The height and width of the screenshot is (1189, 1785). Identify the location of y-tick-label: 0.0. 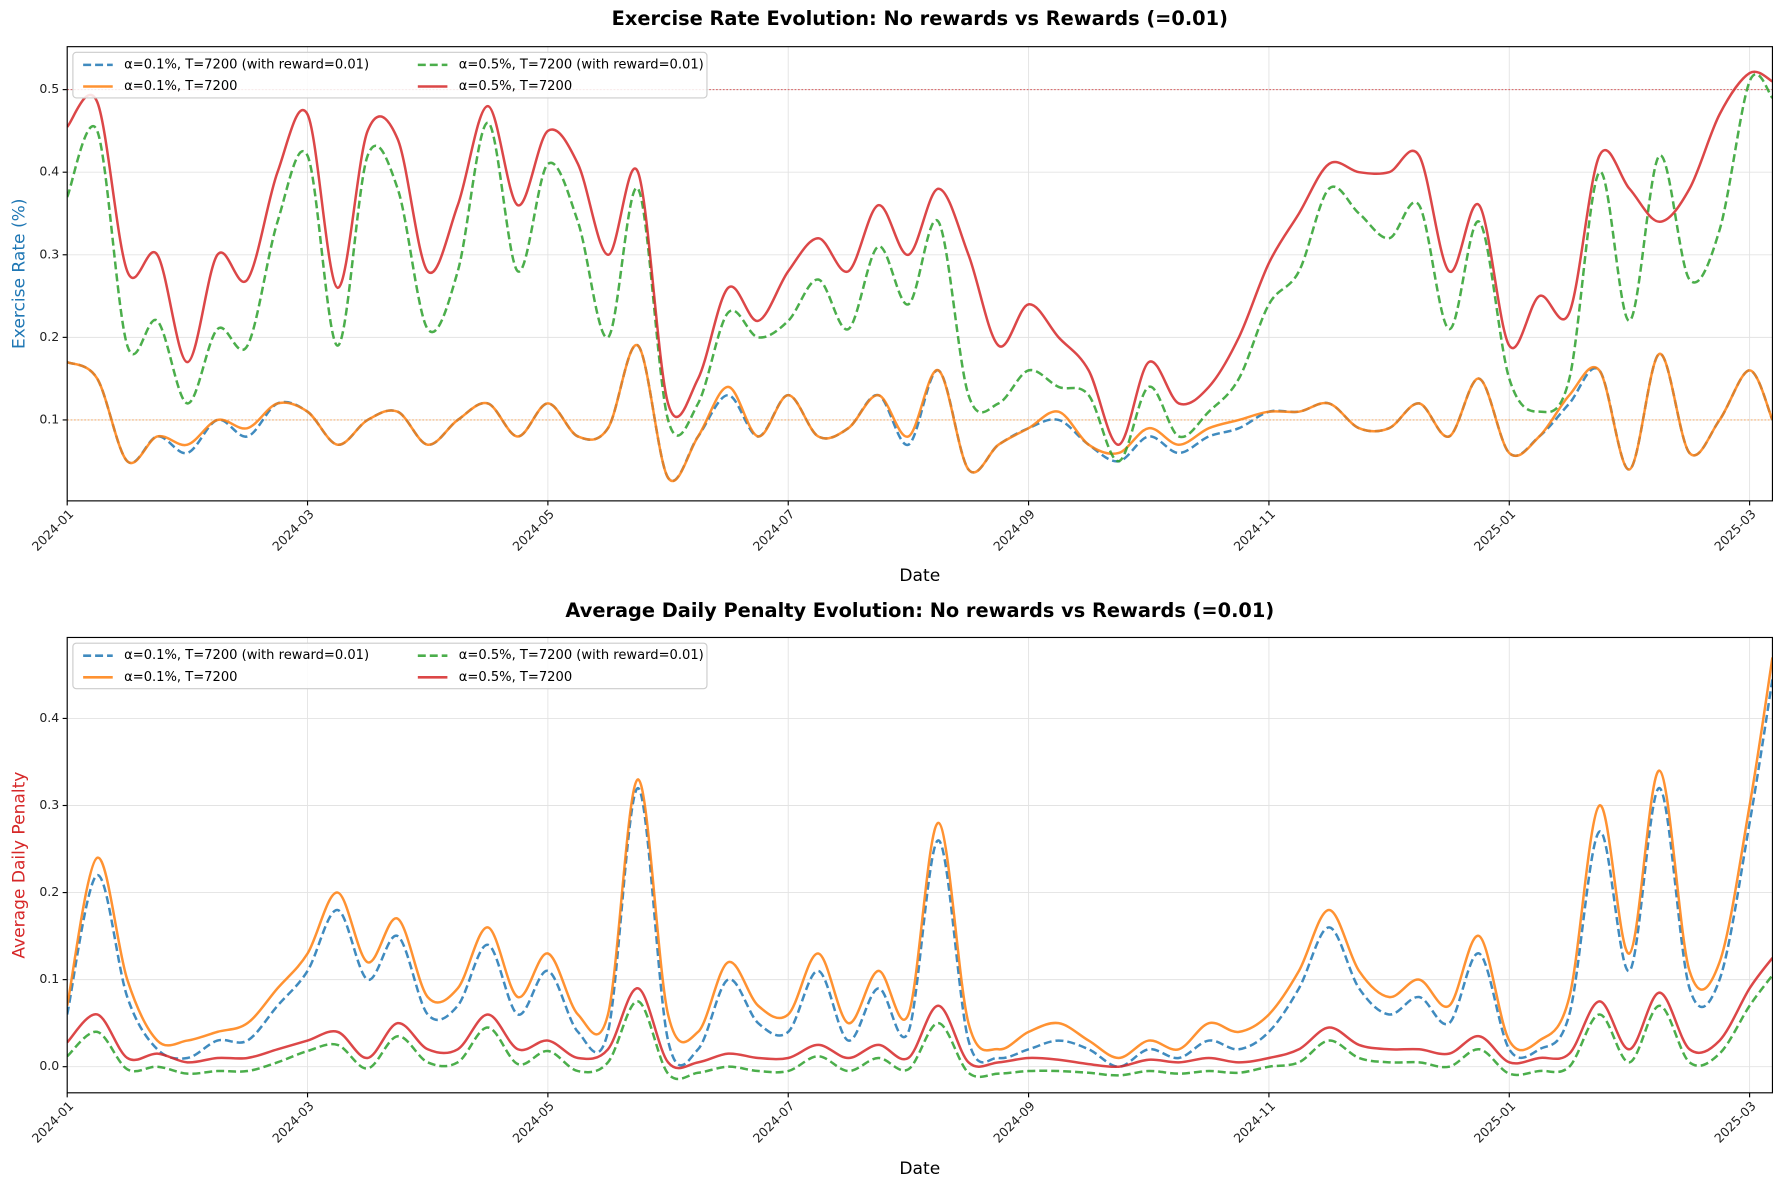
(49, 1065).